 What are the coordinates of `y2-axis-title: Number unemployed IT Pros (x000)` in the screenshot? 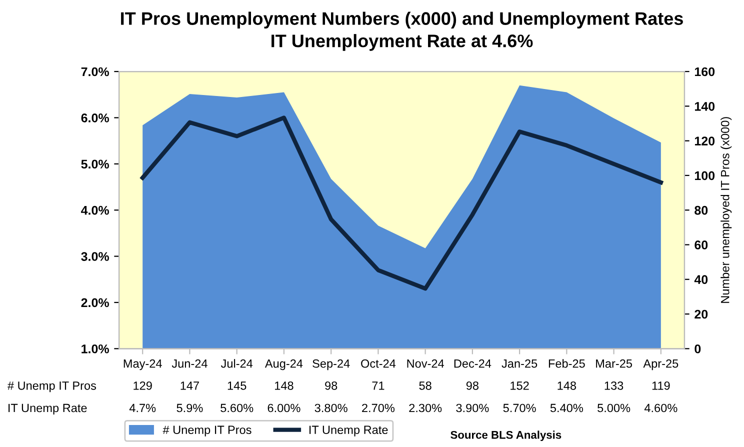 It's located at (726, 210).